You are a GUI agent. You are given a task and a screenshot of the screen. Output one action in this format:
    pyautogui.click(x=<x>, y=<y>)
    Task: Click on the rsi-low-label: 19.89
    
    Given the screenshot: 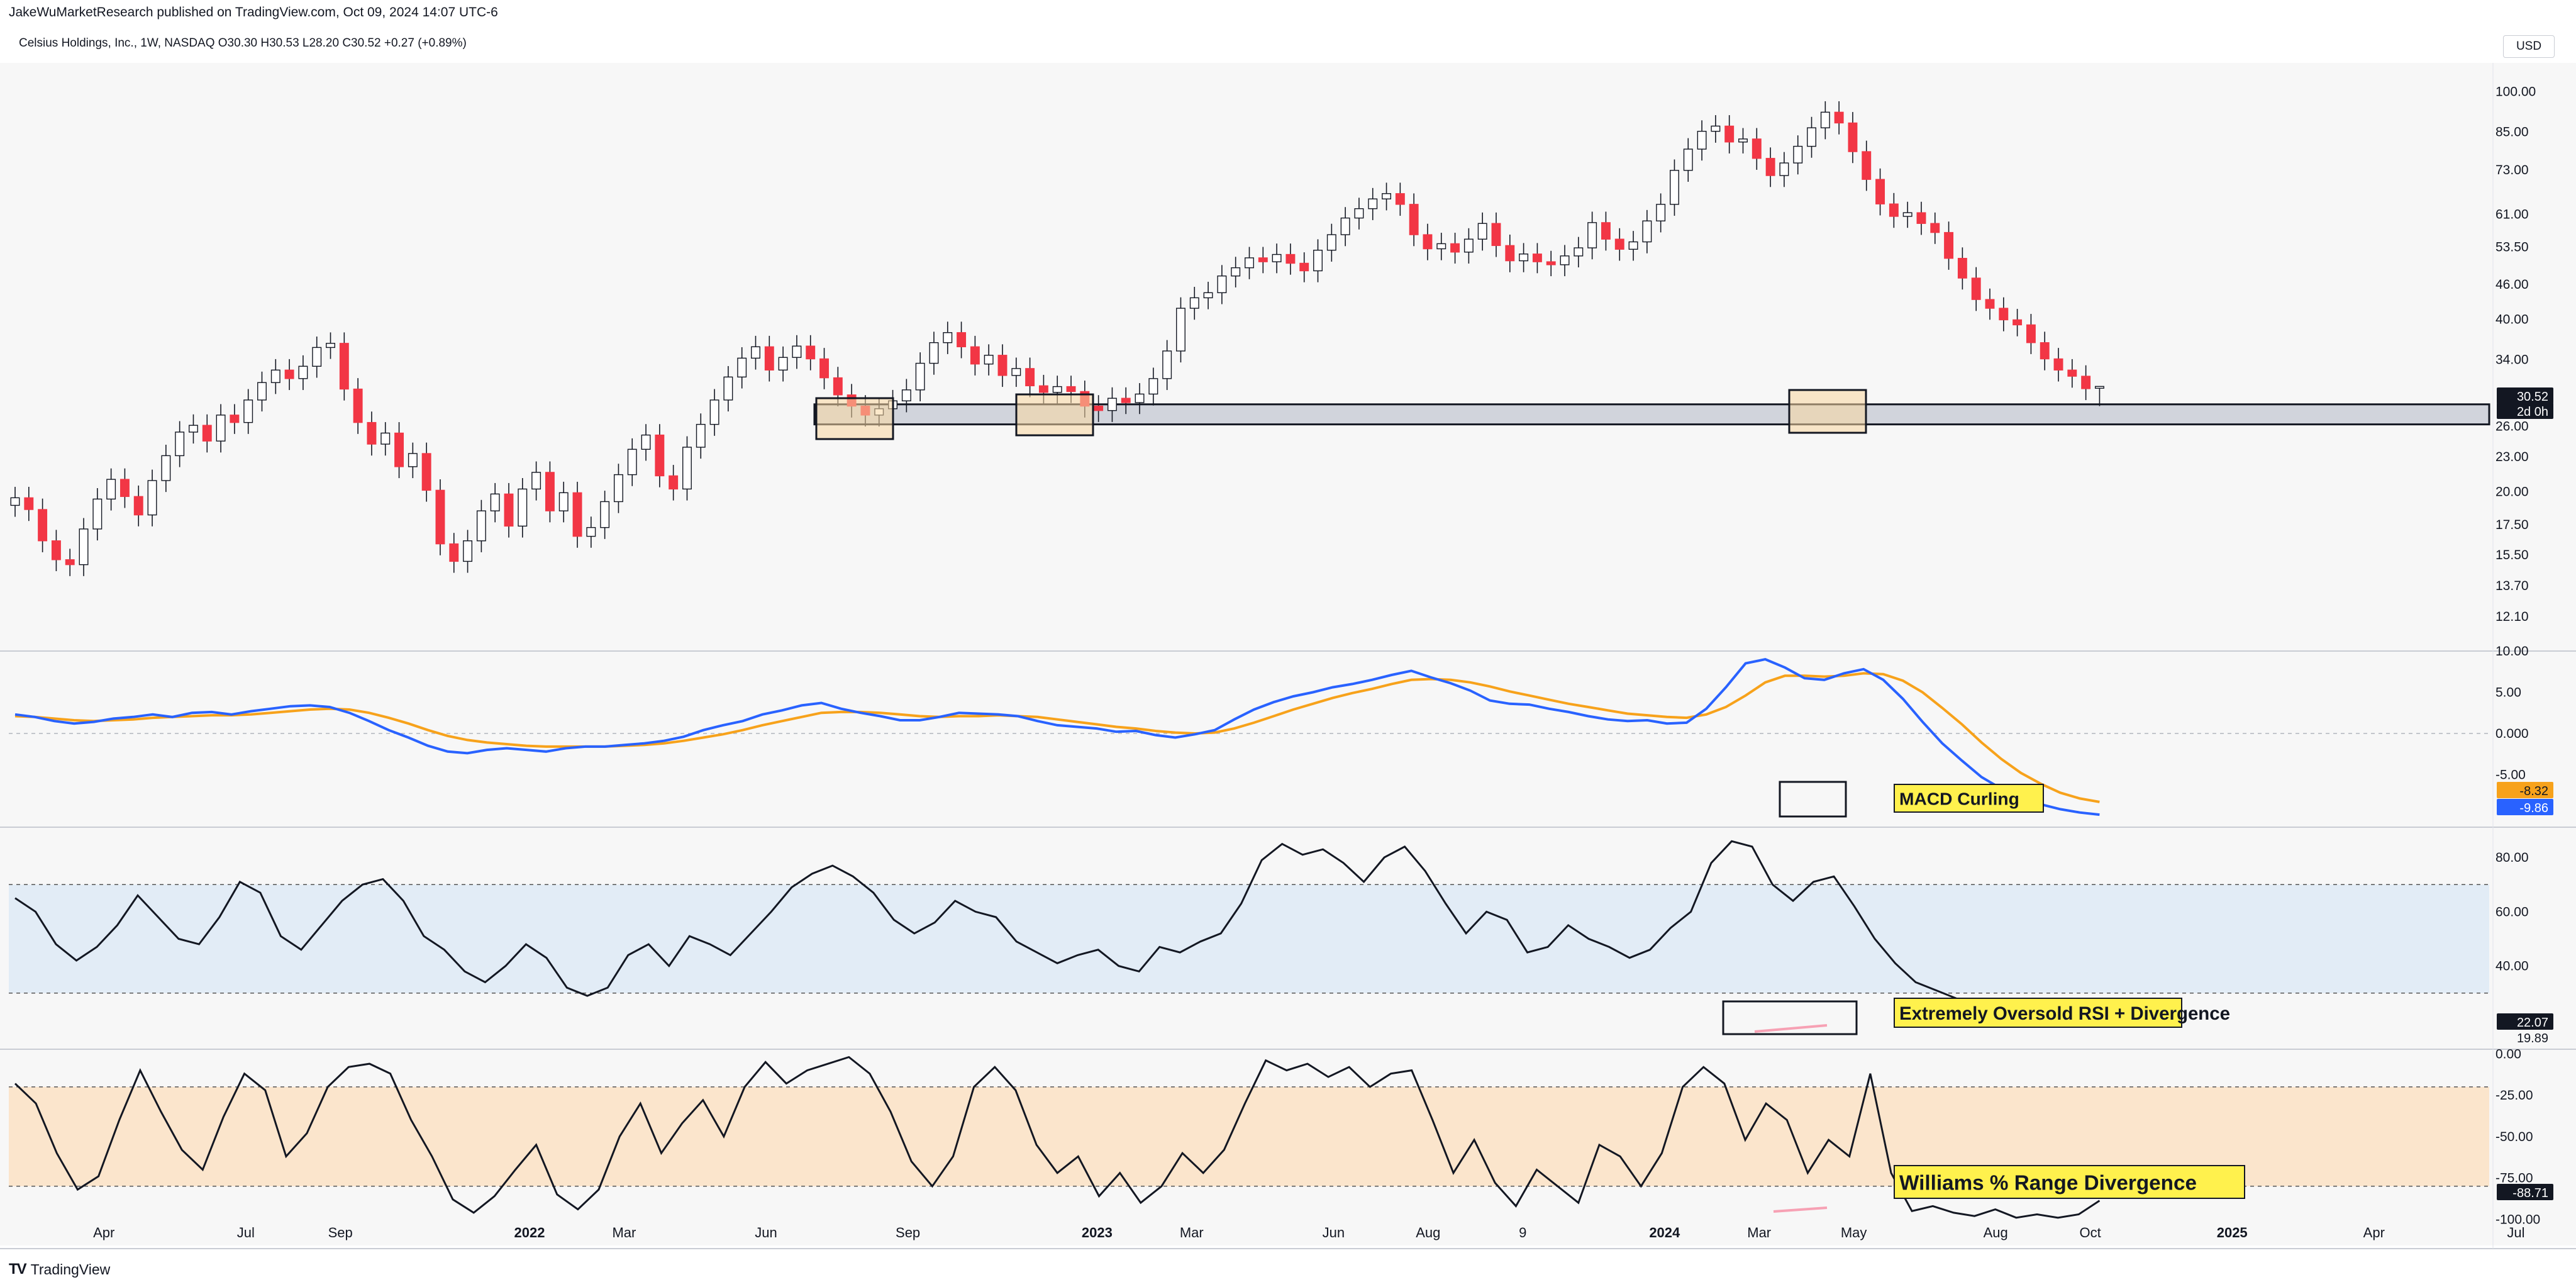 What is the action you would take?
    pyautogui.click(x=2532, y=1038)
    